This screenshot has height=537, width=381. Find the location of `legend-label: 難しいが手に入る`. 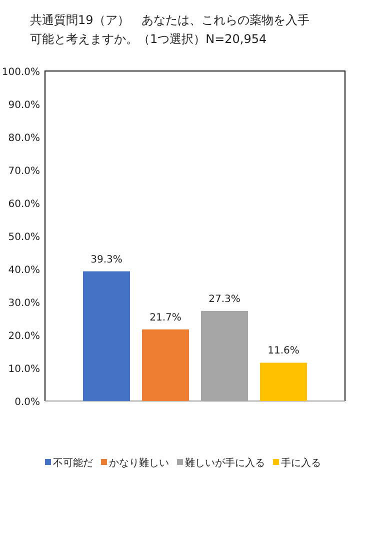

legend-label: 難しいが手に入る is located at coordinates (225, 463).